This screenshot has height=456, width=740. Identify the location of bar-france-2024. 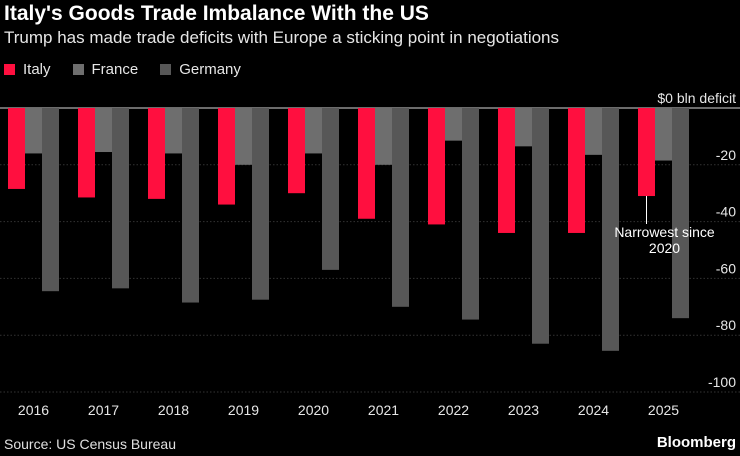
(593, 131).